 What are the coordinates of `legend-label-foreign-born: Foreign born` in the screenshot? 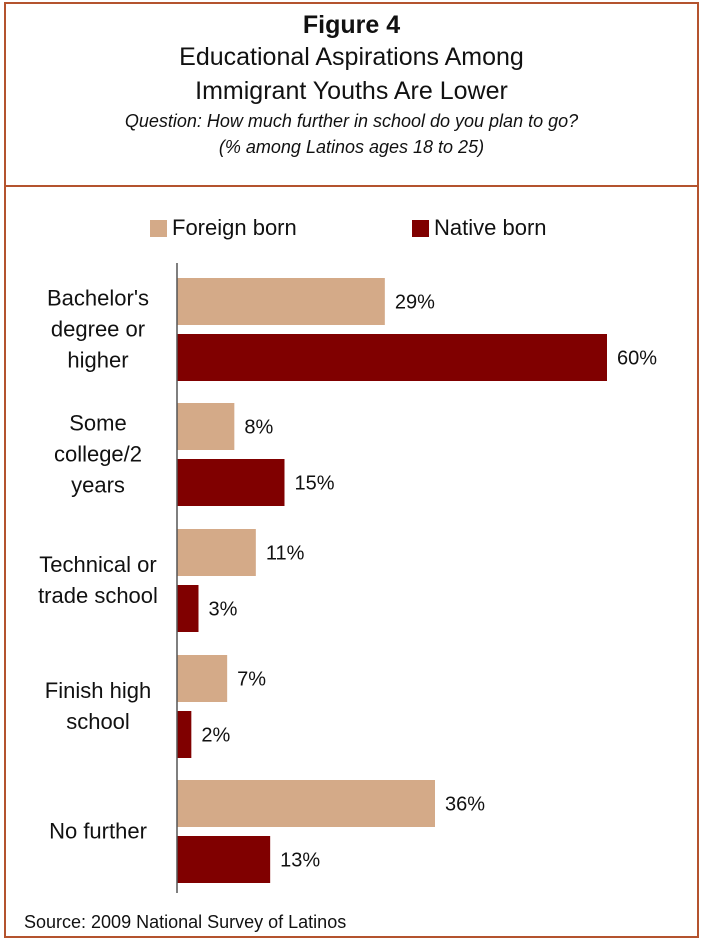 It's located at (234, 227).